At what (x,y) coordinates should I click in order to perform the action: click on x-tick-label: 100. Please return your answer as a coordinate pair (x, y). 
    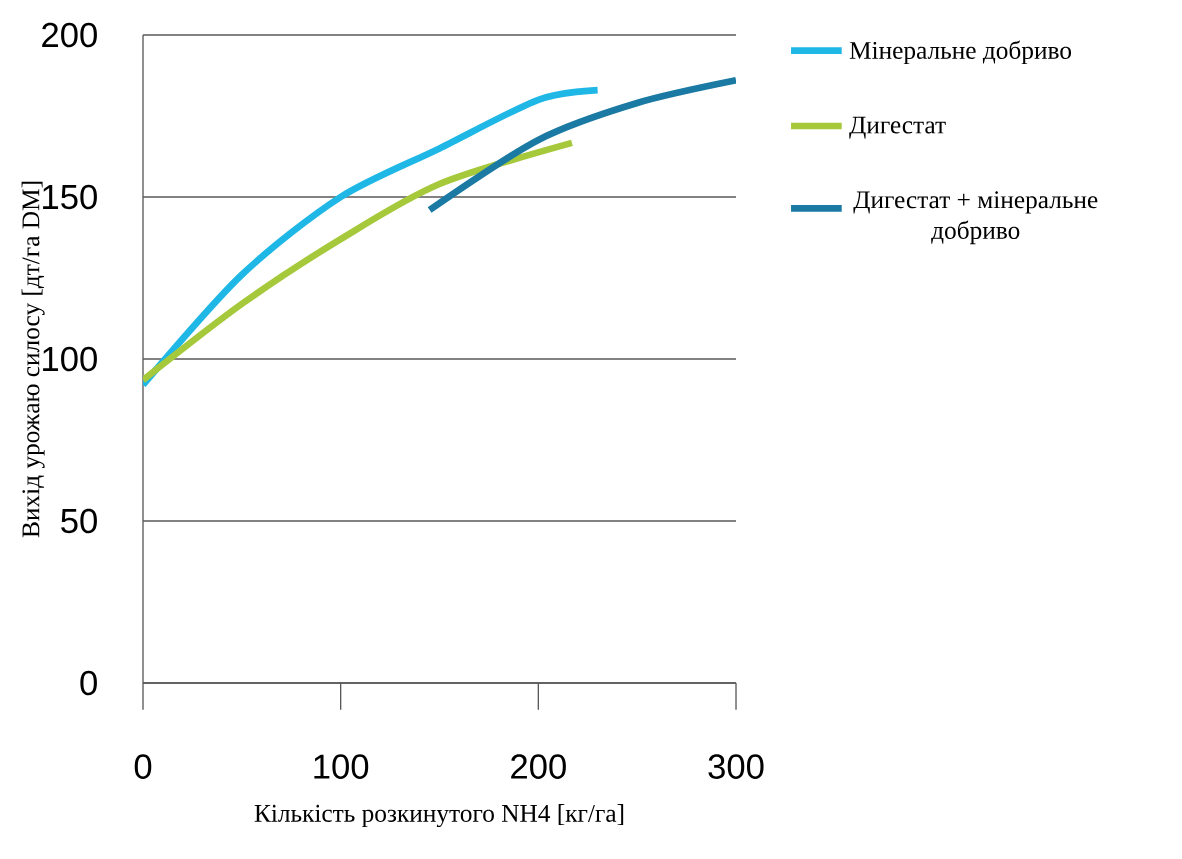
    Looking at the image, I should click on (341, 766).